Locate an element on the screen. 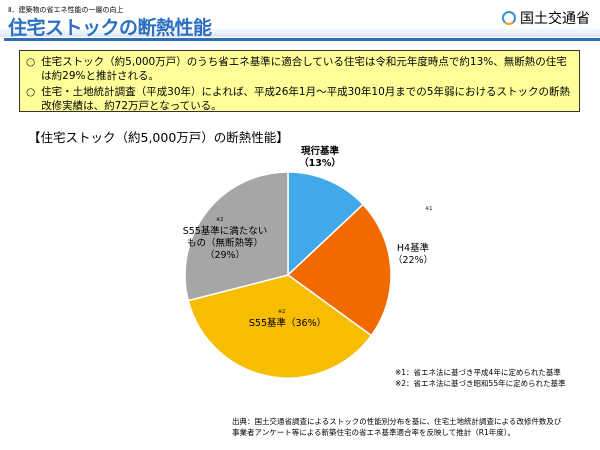  page-title: 住宅ストックの断熱性能 is located at coordinates (110, 28).